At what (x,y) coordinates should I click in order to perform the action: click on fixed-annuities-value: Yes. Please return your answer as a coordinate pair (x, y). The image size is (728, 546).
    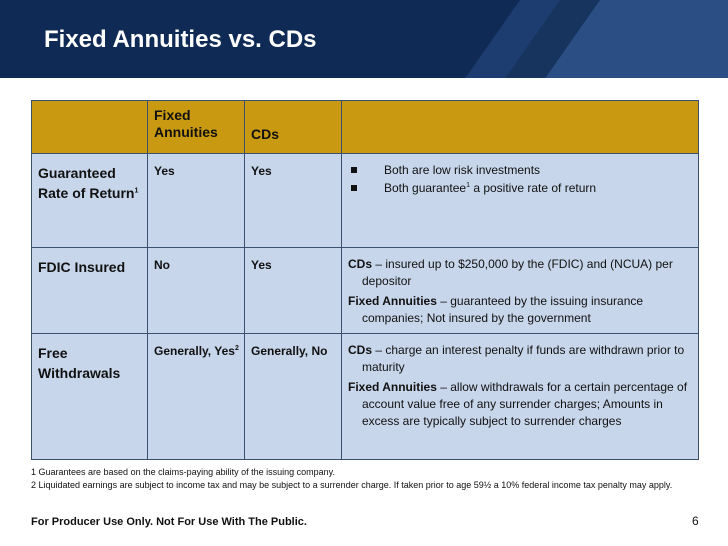
    Looking at the image, I should click on (164, 171).